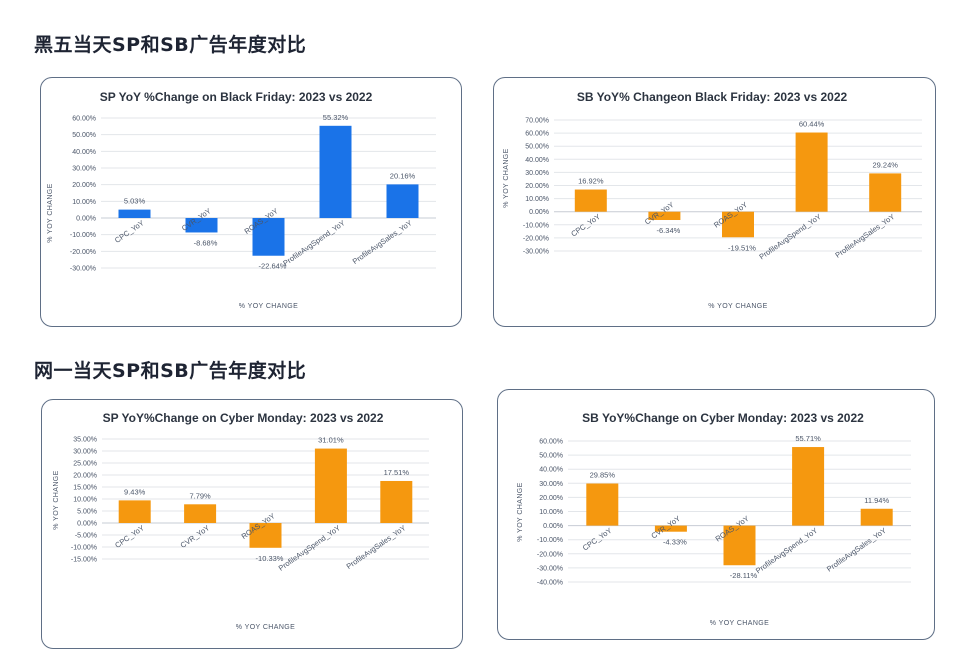 This screenshot has width=976, height=672. Describe the element at coordinates (537, 121) in the screenshot. I see `y-tick-label: 70.00%` at that location.